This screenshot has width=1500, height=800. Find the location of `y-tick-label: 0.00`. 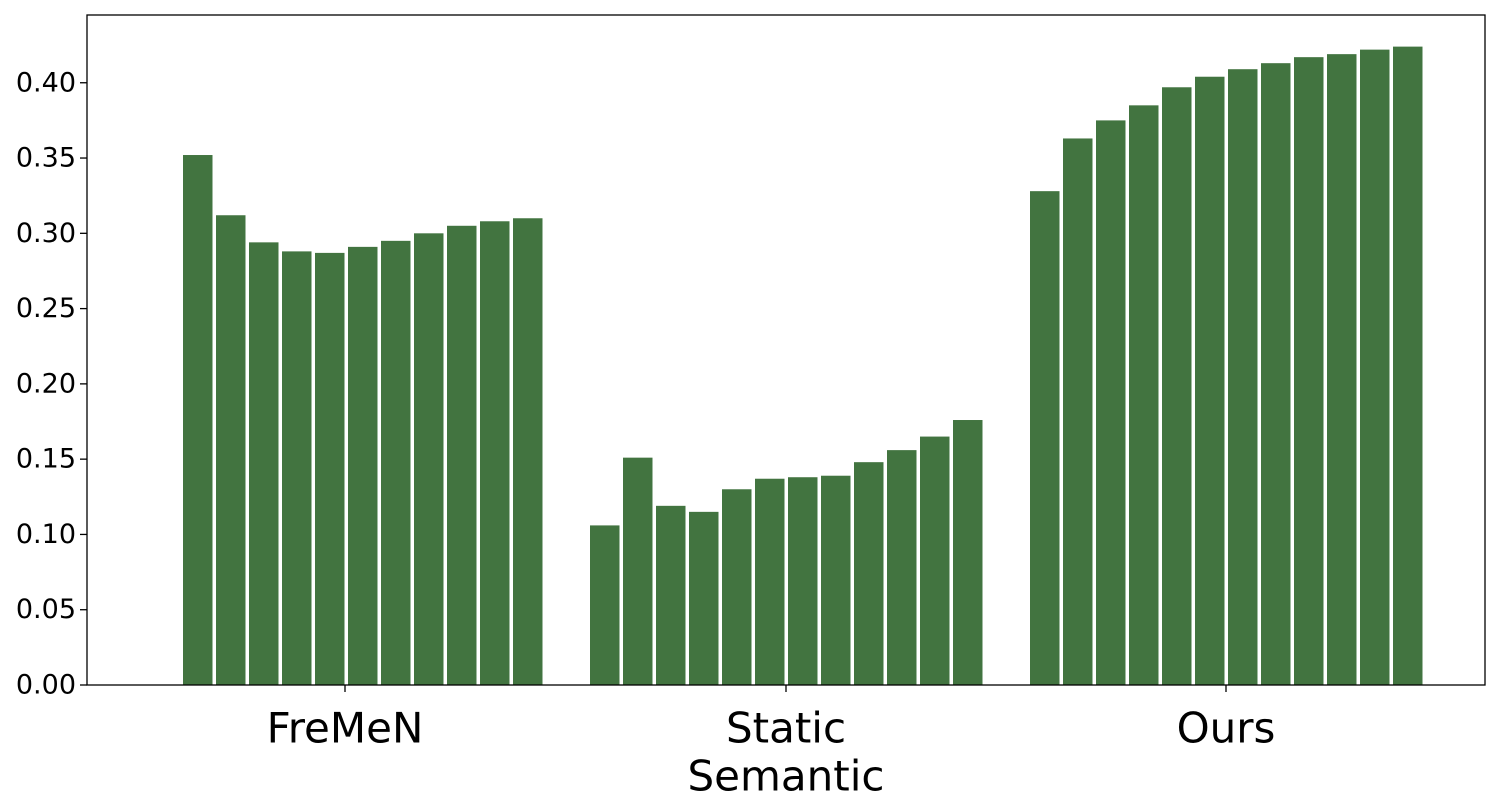

y-tick-label: 0.00 is located at coordinates (46, 685).